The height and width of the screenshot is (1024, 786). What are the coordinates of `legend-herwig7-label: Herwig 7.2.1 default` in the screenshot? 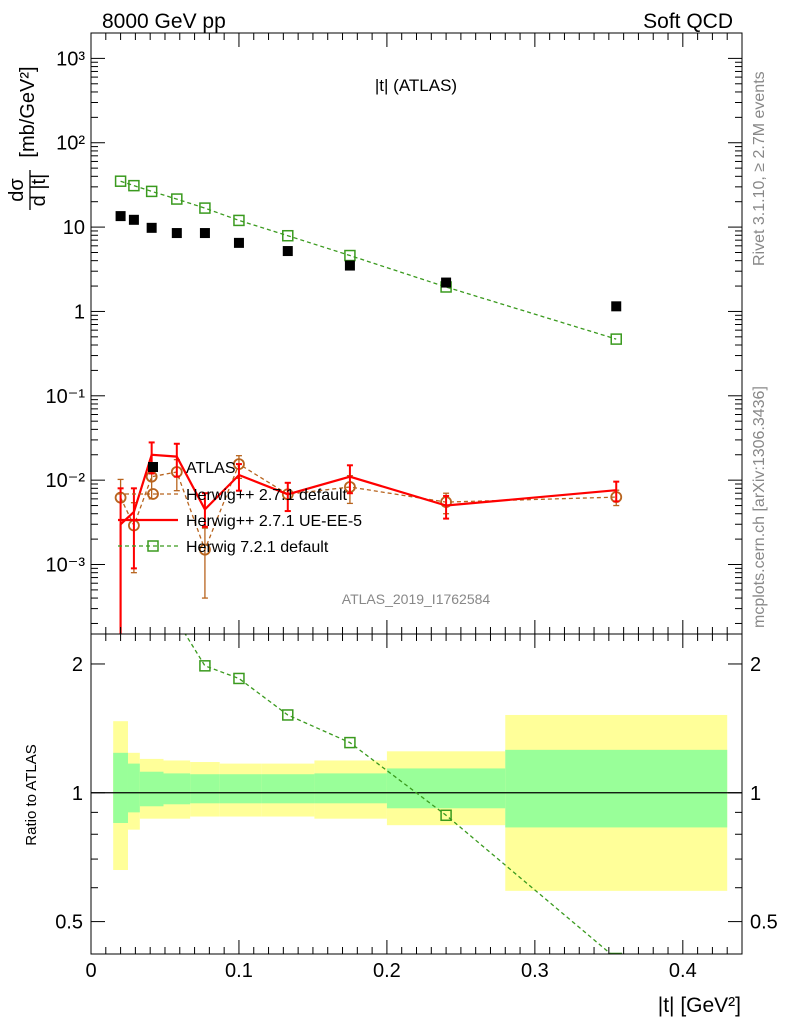 It's located at (257, 547).